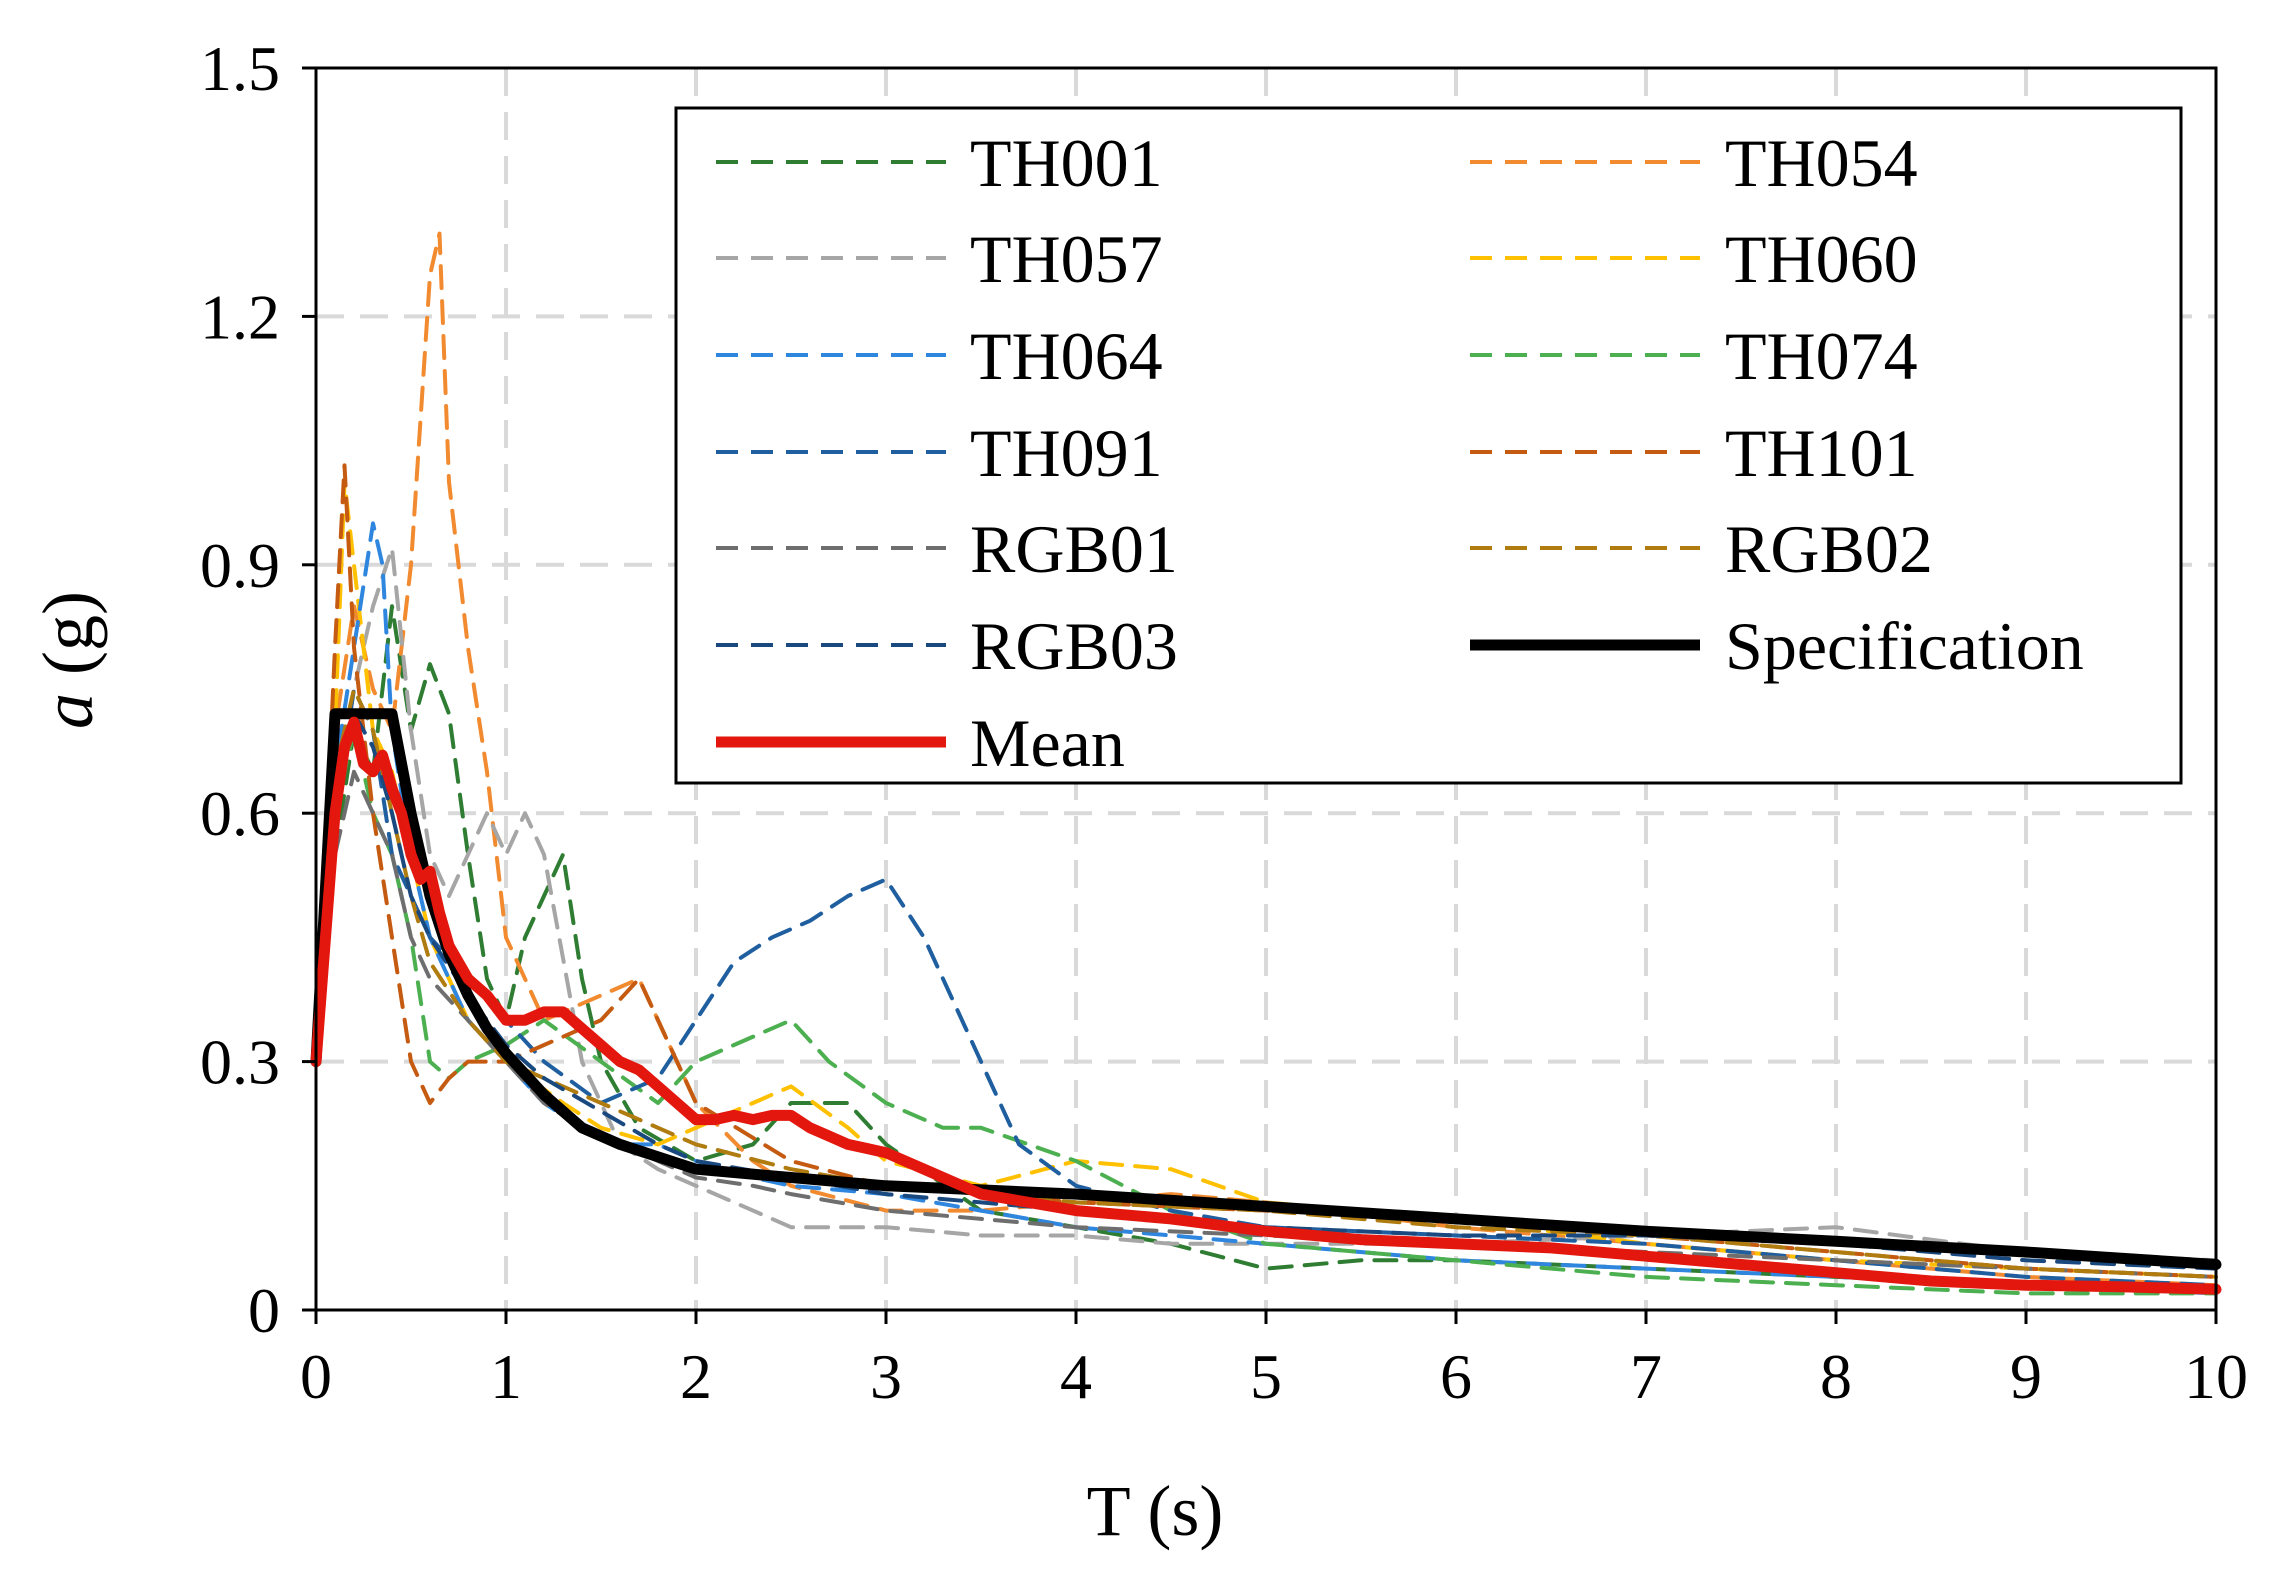 The width and height of the screenshot is (2275, 1571). What do you see at coordinates (1904, 646) in the screenshot?
I see `legend-label: Specification` at bounding box center [1904, 646].